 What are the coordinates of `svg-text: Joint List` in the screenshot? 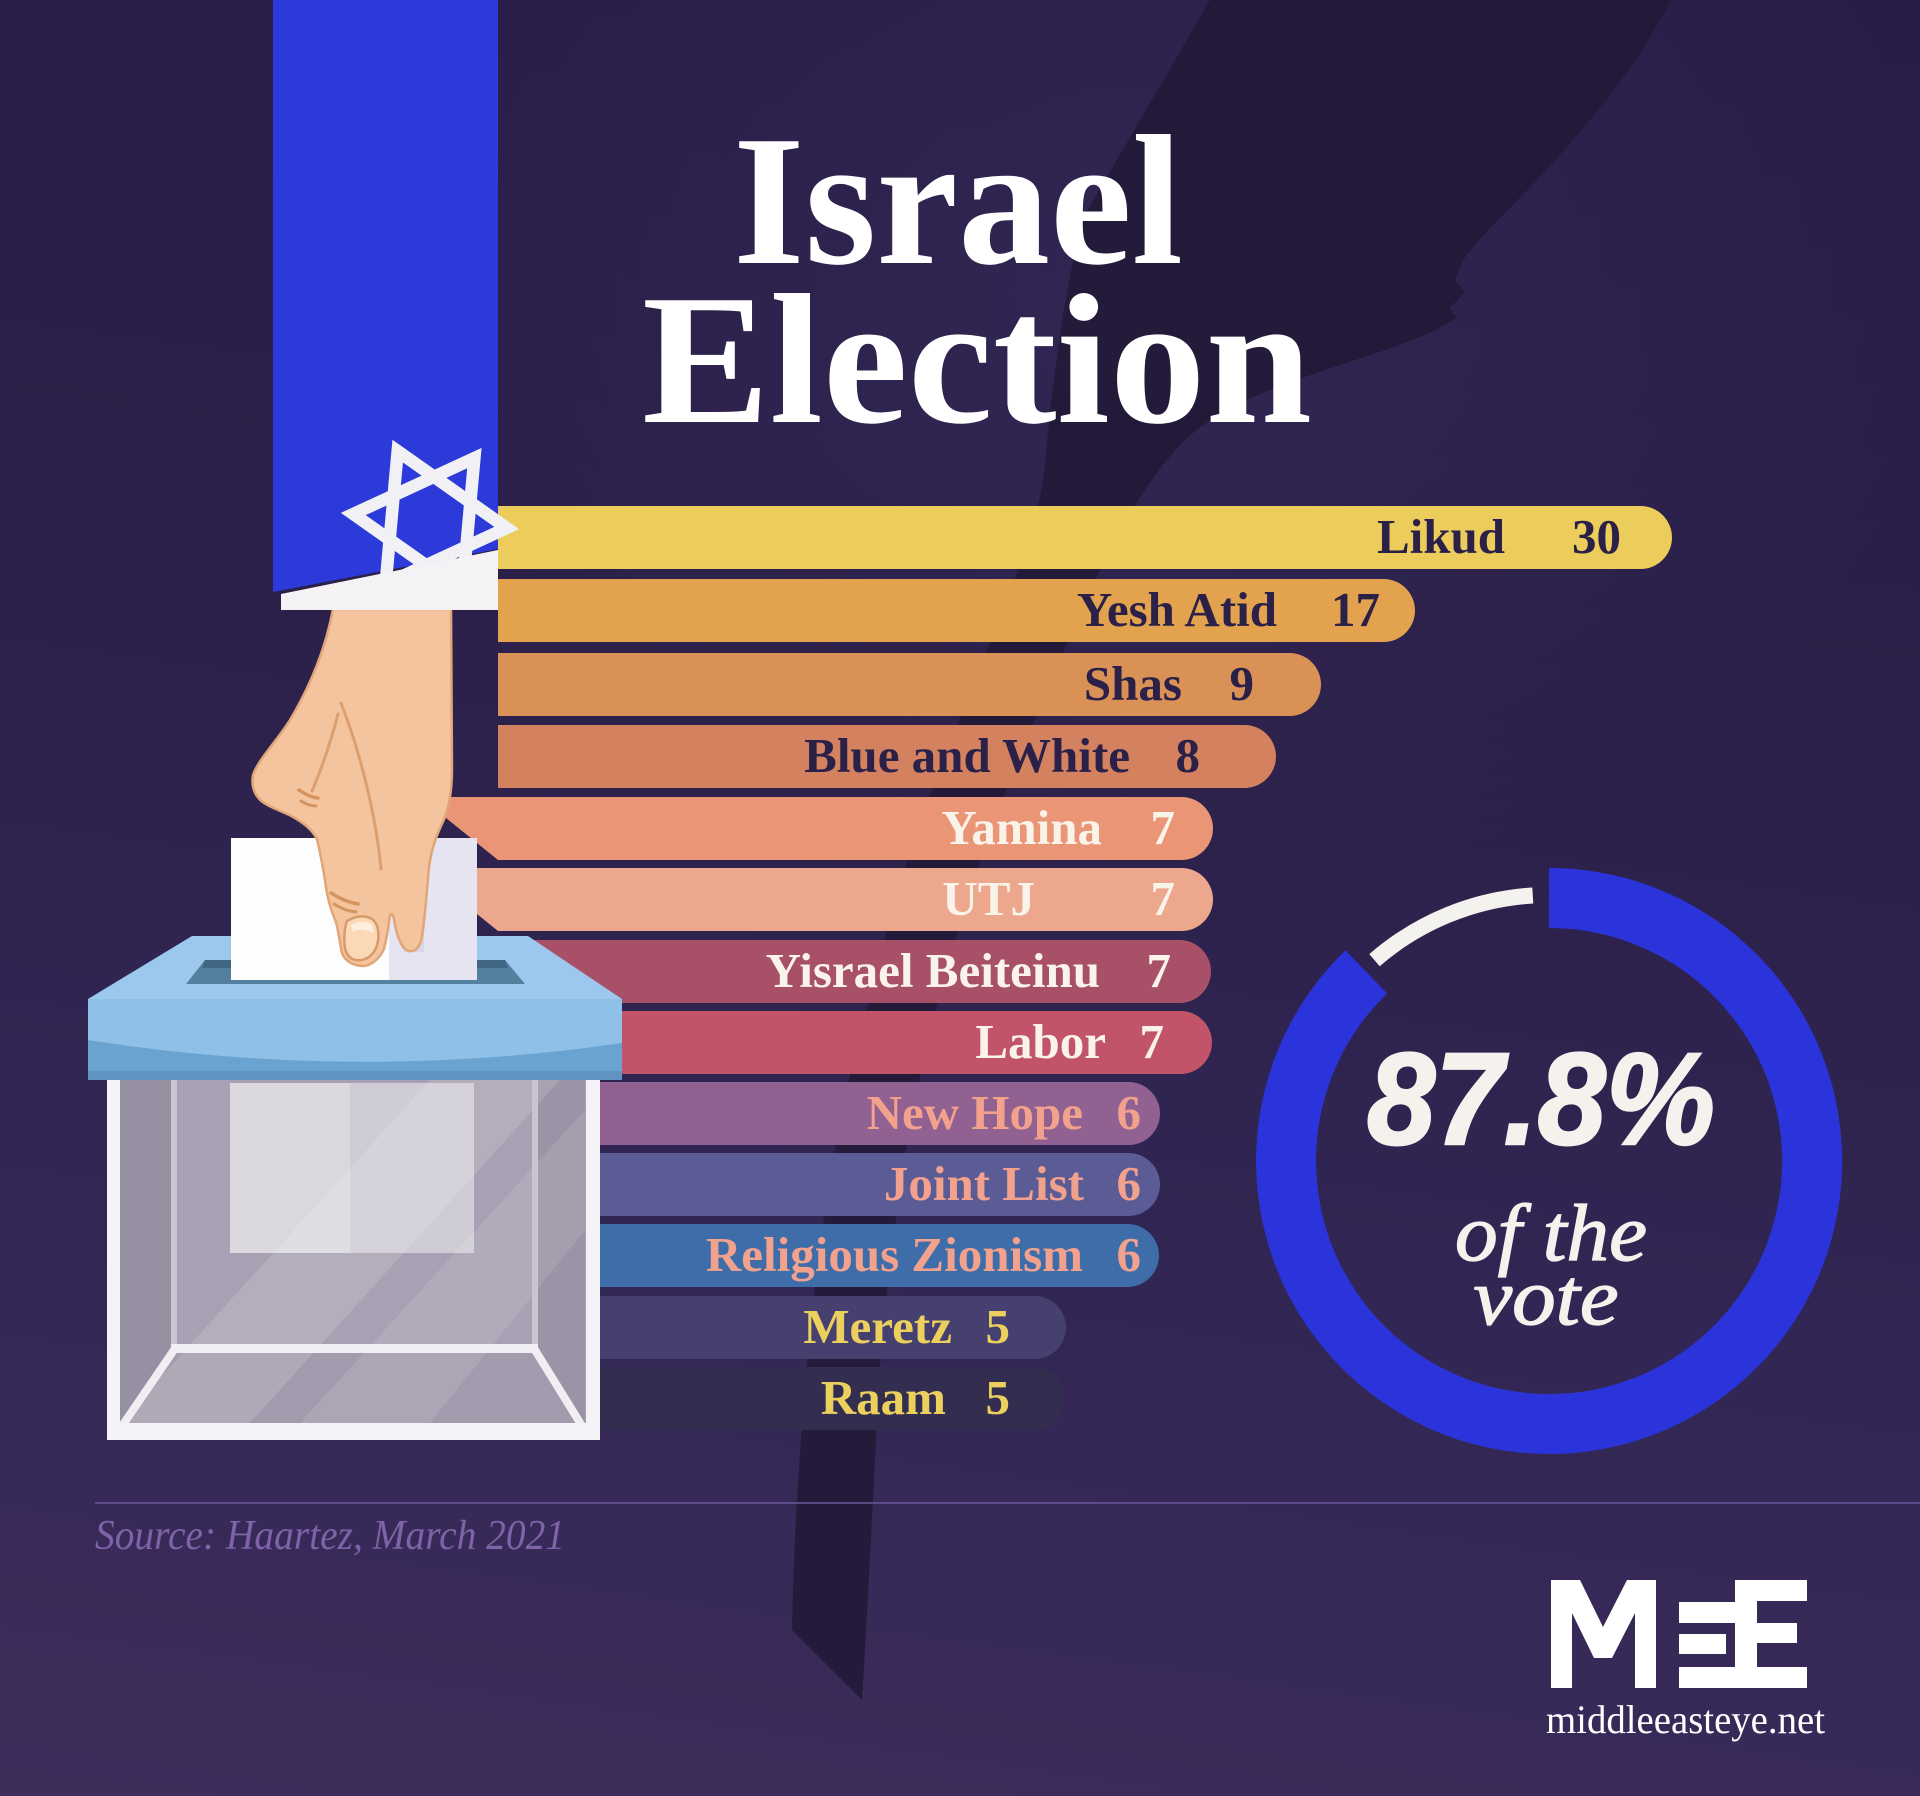 It's located at (984, 1183).